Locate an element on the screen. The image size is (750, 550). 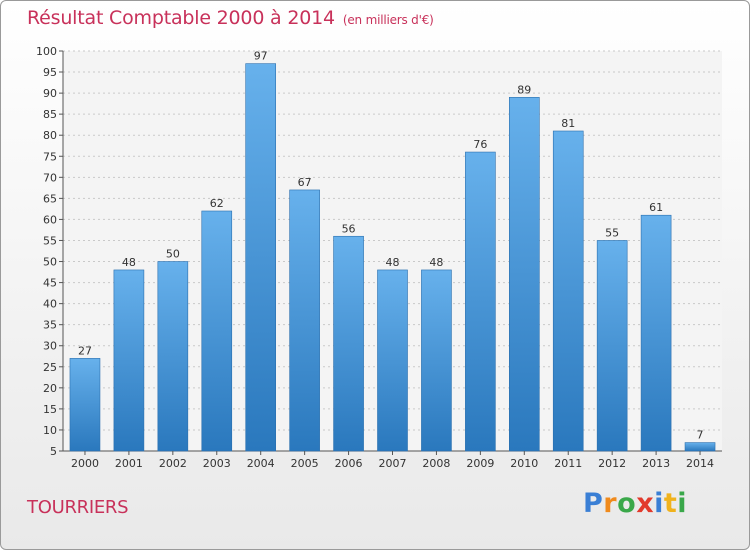
x-tick-label: 2008 is located at coordinates (436, 463).